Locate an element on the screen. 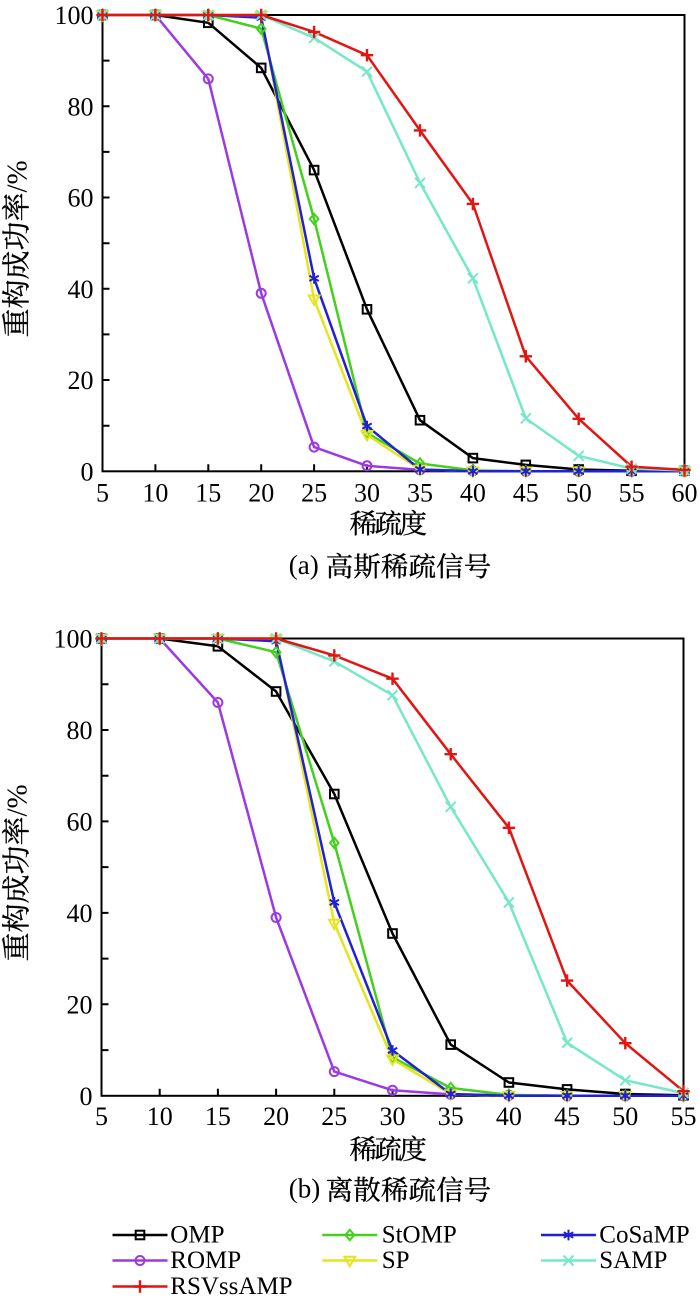 Image resolution: width=700 pixels, height=1306 pixels. svg-text: SP is located at coordinates (396, 1260).